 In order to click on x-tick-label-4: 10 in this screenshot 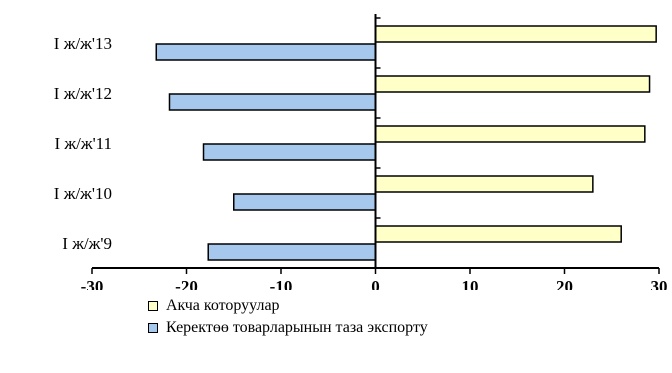, I will do `click(470, 283)`.